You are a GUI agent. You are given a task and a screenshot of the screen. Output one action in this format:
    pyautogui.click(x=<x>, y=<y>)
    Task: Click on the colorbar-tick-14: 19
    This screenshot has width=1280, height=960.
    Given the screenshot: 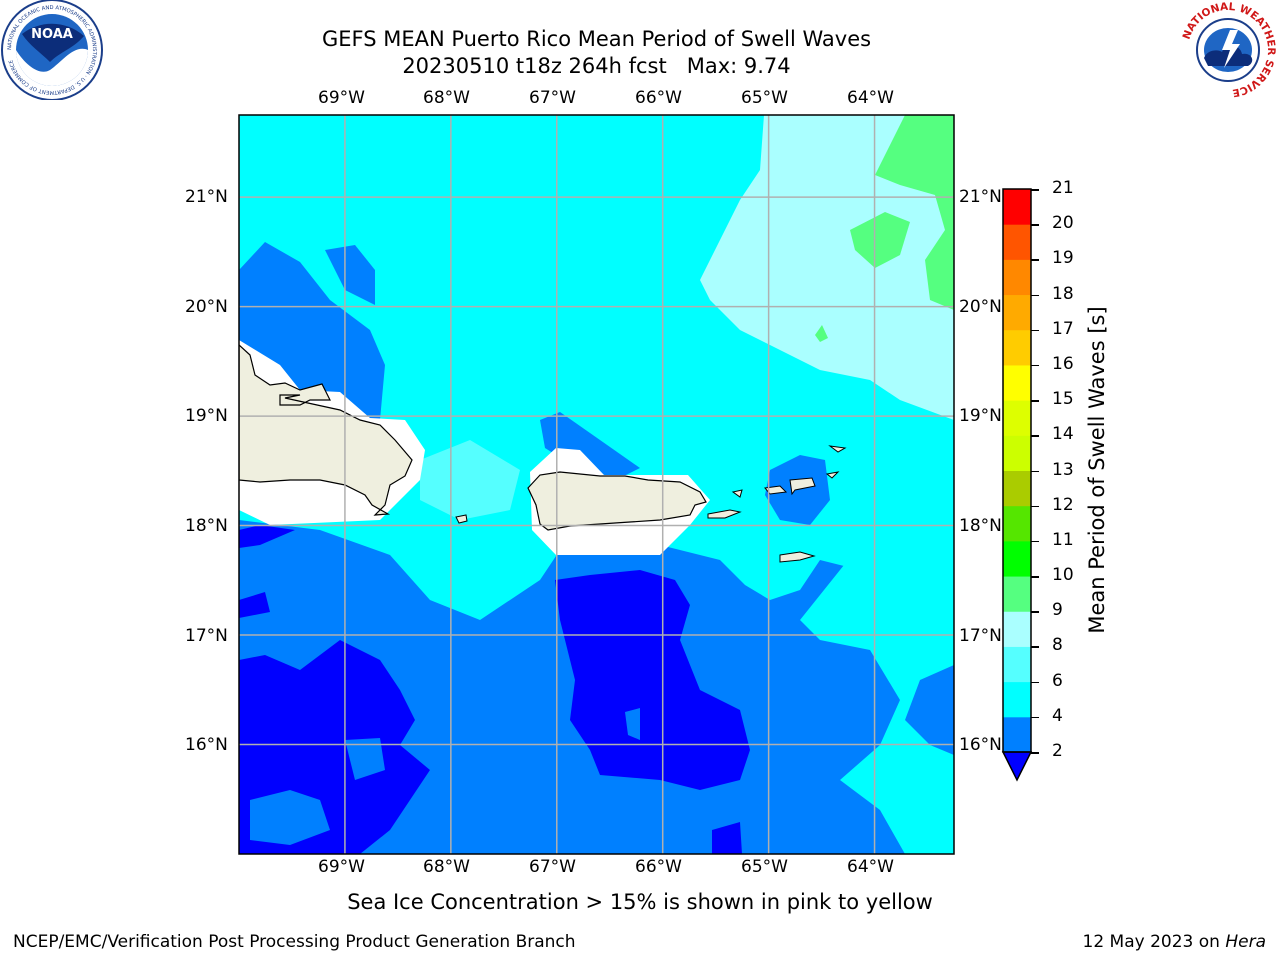 What is the action you would take?
    pyautogui.click(x=1063, y=258)
    